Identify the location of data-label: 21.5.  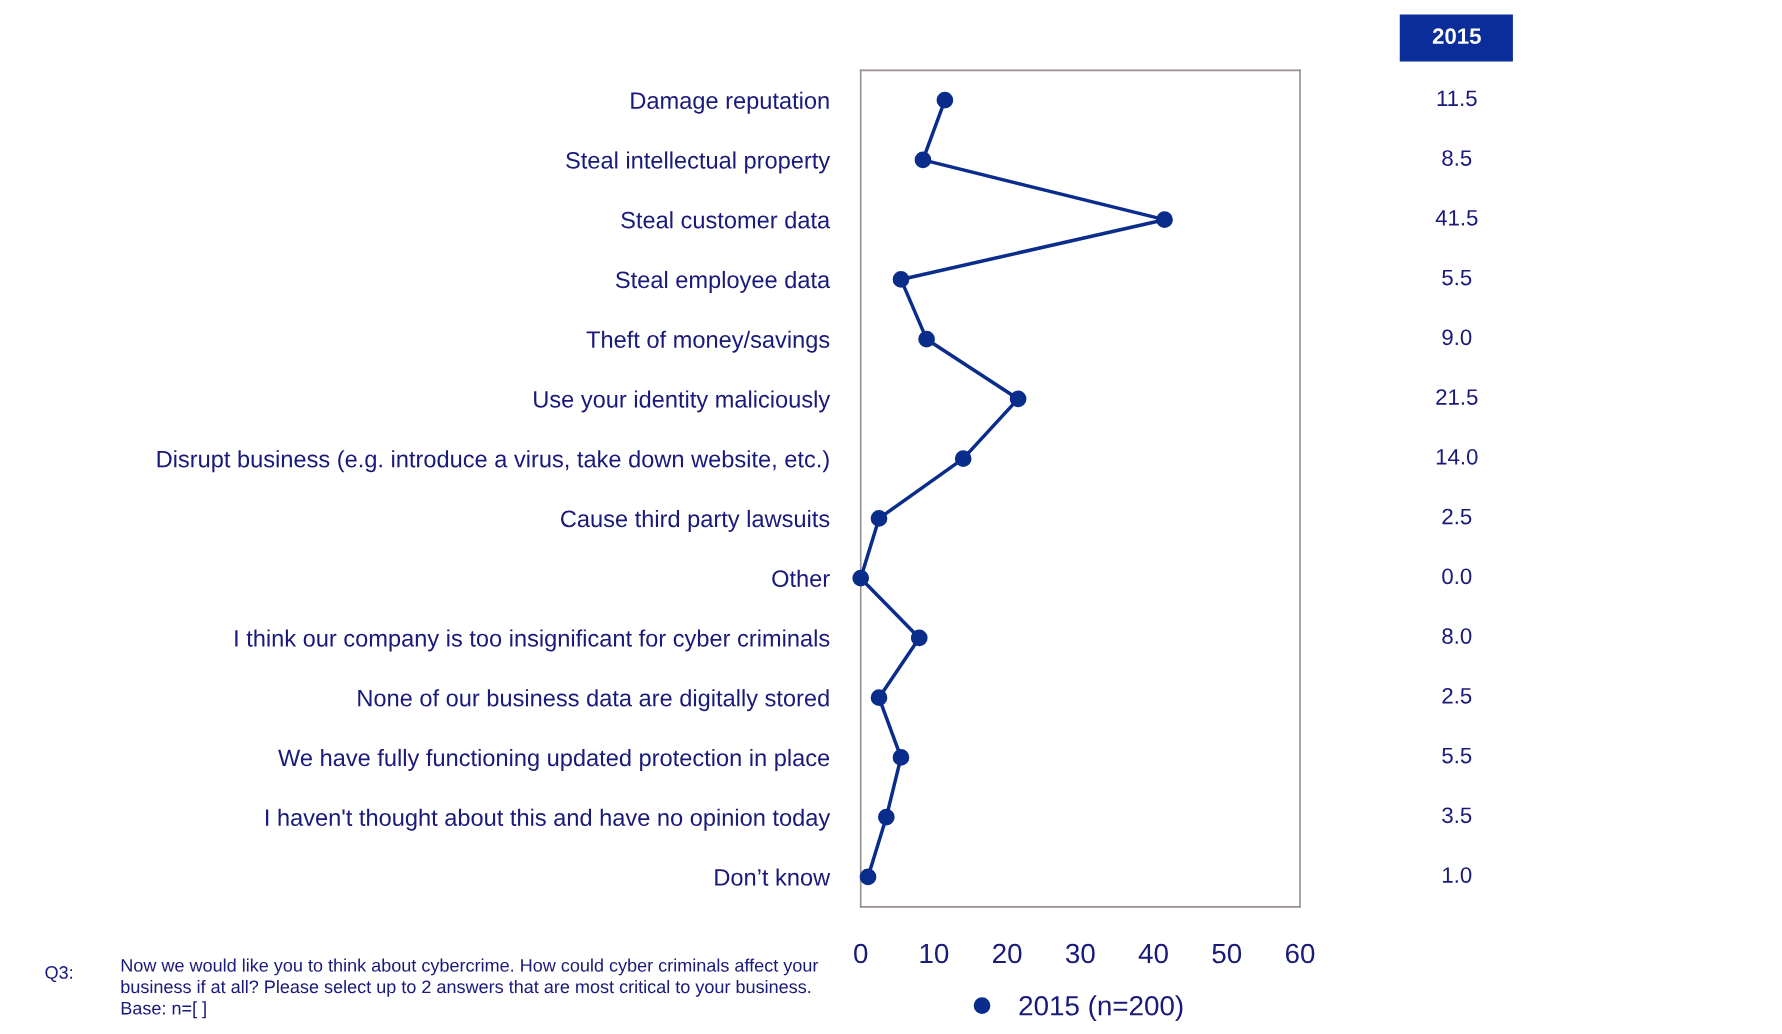
(1457, 397).